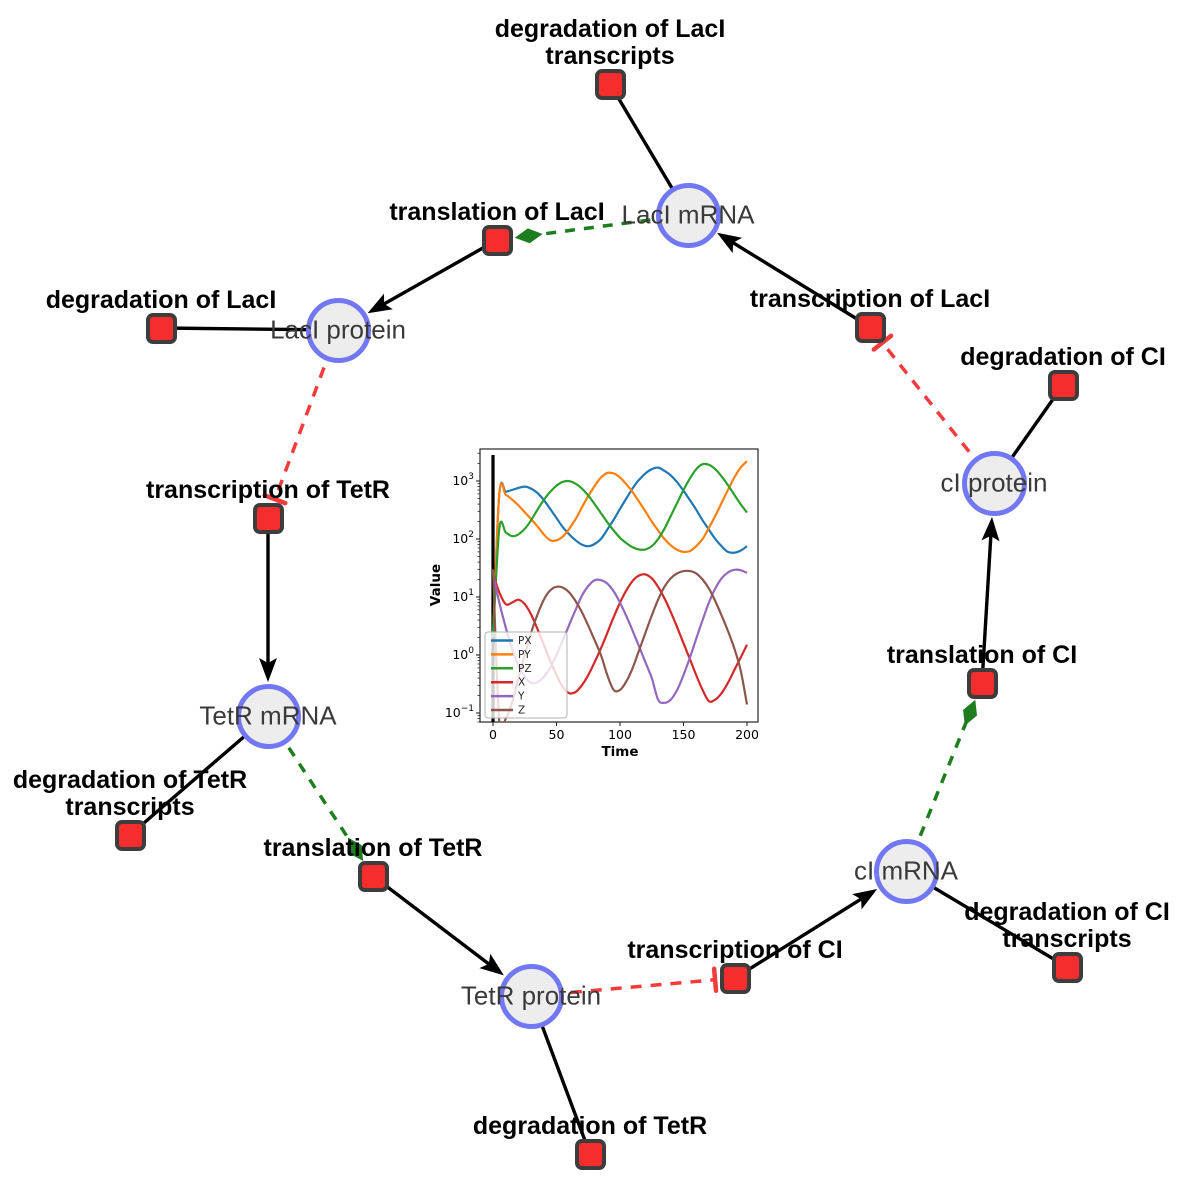 The image size is (1189, 1200). I want to click on series-PX, so click(619, 552).